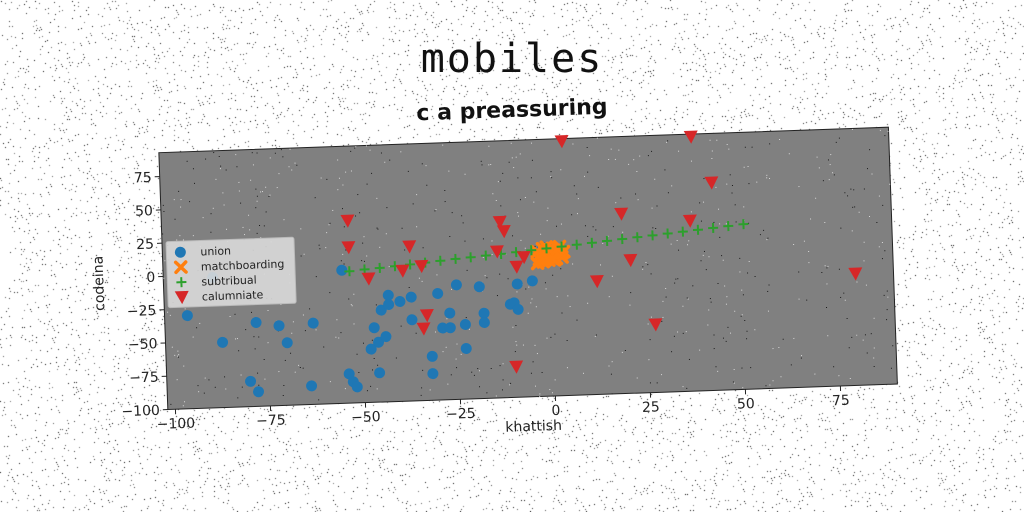  I want to click on legend-label-matchboarding: matchboarding, so click(243, 266).